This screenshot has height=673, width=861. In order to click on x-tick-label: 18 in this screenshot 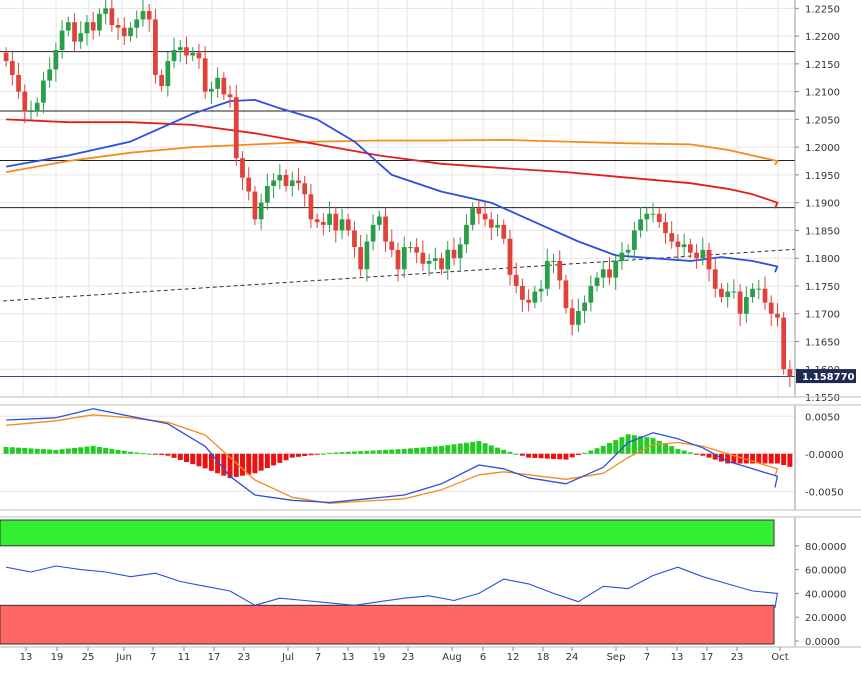, I will do `click(543, 657)`.